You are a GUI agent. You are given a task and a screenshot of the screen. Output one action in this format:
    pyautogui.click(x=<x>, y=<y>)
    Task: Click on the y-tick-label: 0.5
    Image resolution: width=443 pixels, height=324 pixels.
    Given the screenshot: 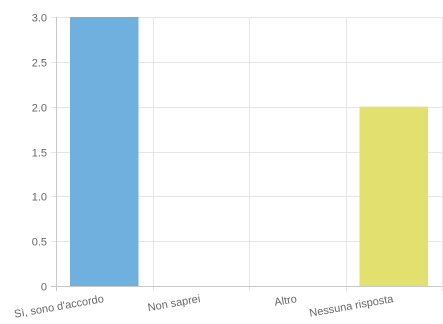 What is the action you would take?
    pyautogui.click(x=39, y=243)
    